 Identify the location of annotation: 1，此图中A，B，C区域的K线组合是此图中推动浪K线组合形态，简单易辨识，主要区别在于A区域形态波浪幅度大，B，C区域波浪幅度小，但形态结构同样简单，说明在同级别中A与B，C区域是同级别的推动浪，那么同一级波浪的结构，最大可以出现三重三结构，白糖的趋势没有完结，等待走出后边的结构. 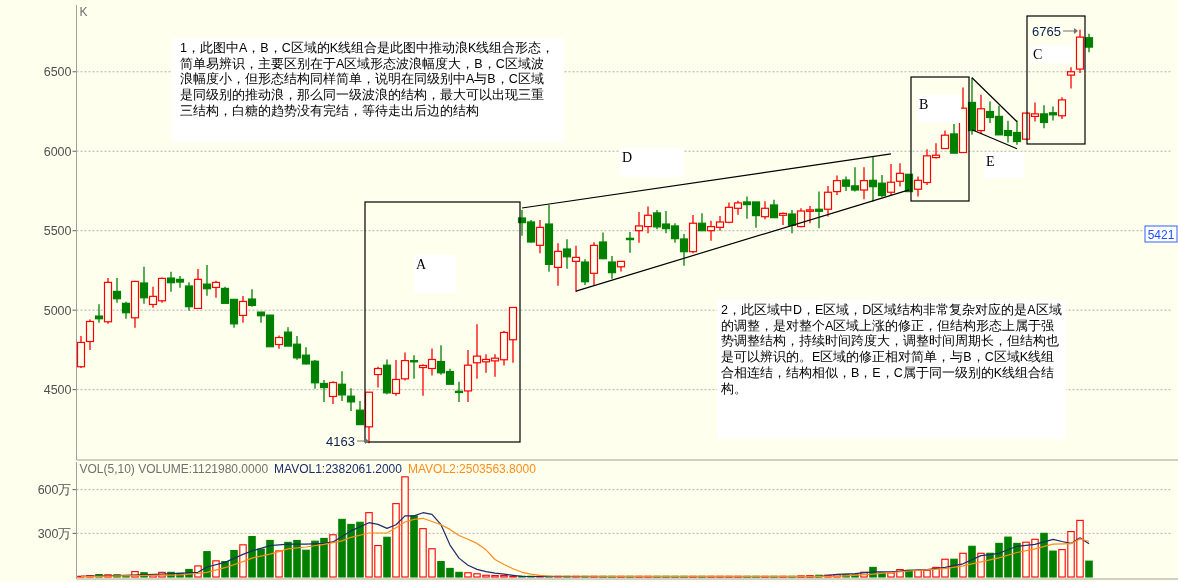
(367, 79).